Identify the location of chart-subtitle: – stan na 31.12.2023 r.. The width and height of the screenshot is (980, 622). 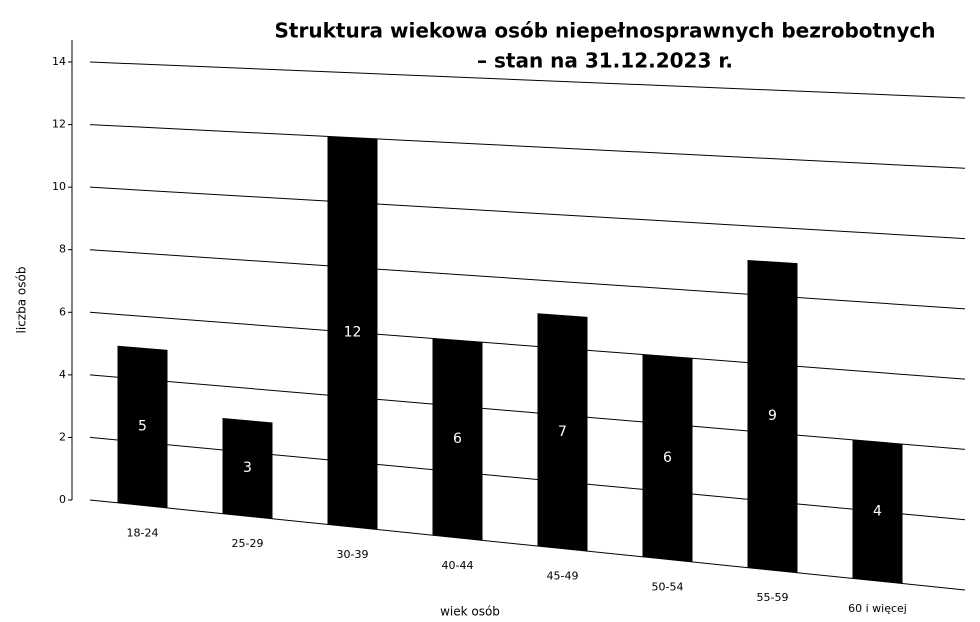
(605, 61).